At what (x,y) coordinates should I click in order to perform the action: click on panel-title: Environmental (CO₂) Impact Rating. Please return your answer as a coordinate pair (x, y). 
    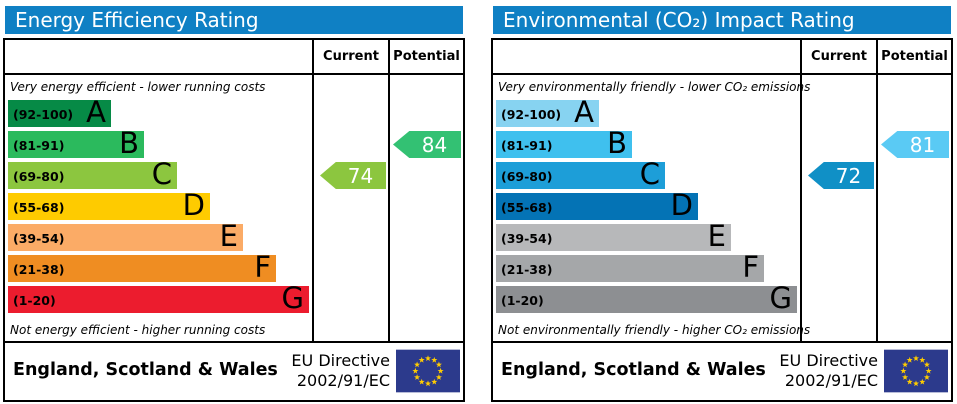
    Looking at the image, I should click on (722, 20).